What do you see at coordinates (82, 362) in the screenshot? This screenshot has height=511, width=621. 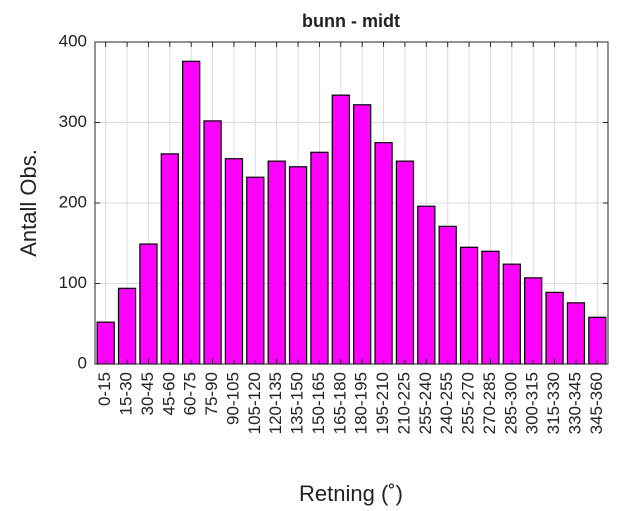 I see `y-tick-label: 0` at bounding box center [82, 362].